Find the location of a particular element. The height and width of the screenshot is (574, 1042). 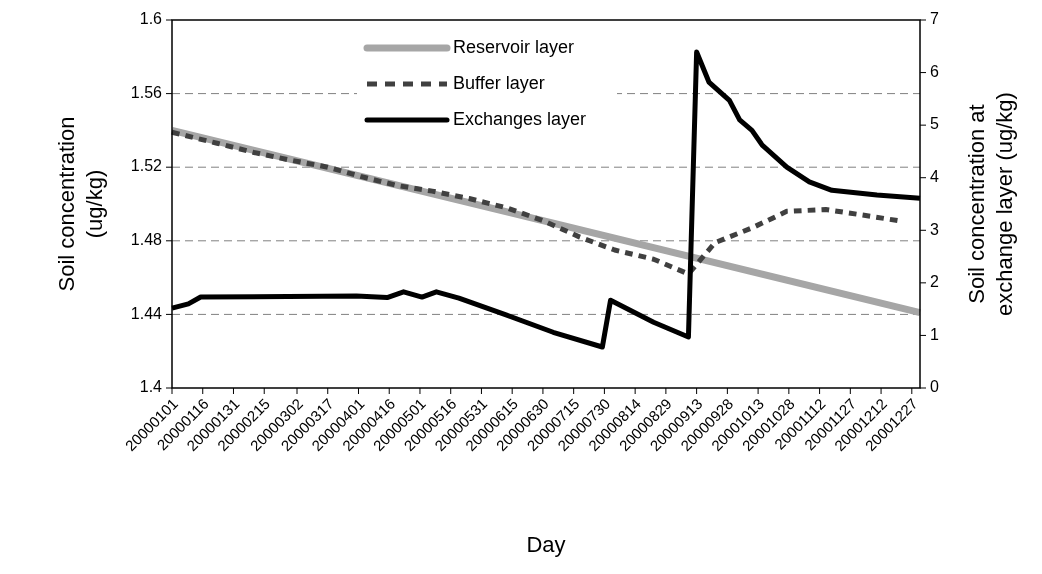

y-axis-title: Soil concentration (ug/kg) is located at coordinates (80, 204).